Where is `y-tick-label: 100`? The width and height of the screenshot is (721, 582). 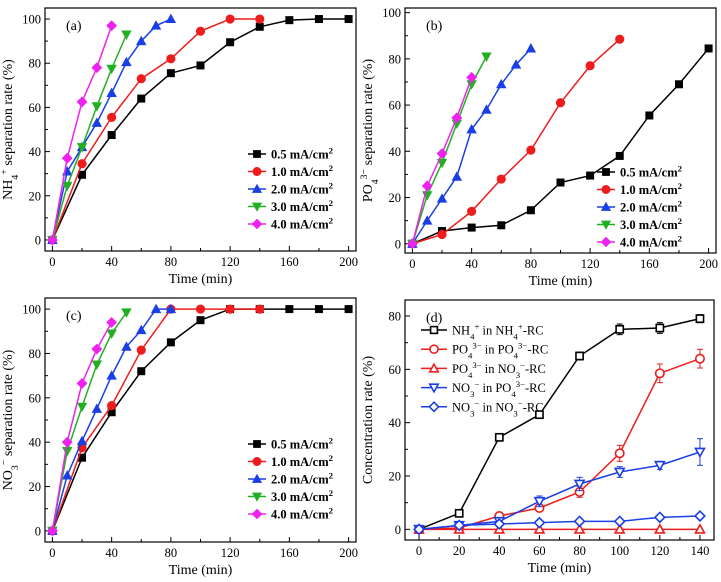 y-tick-label: 100 is located at coordinates (31, 20).